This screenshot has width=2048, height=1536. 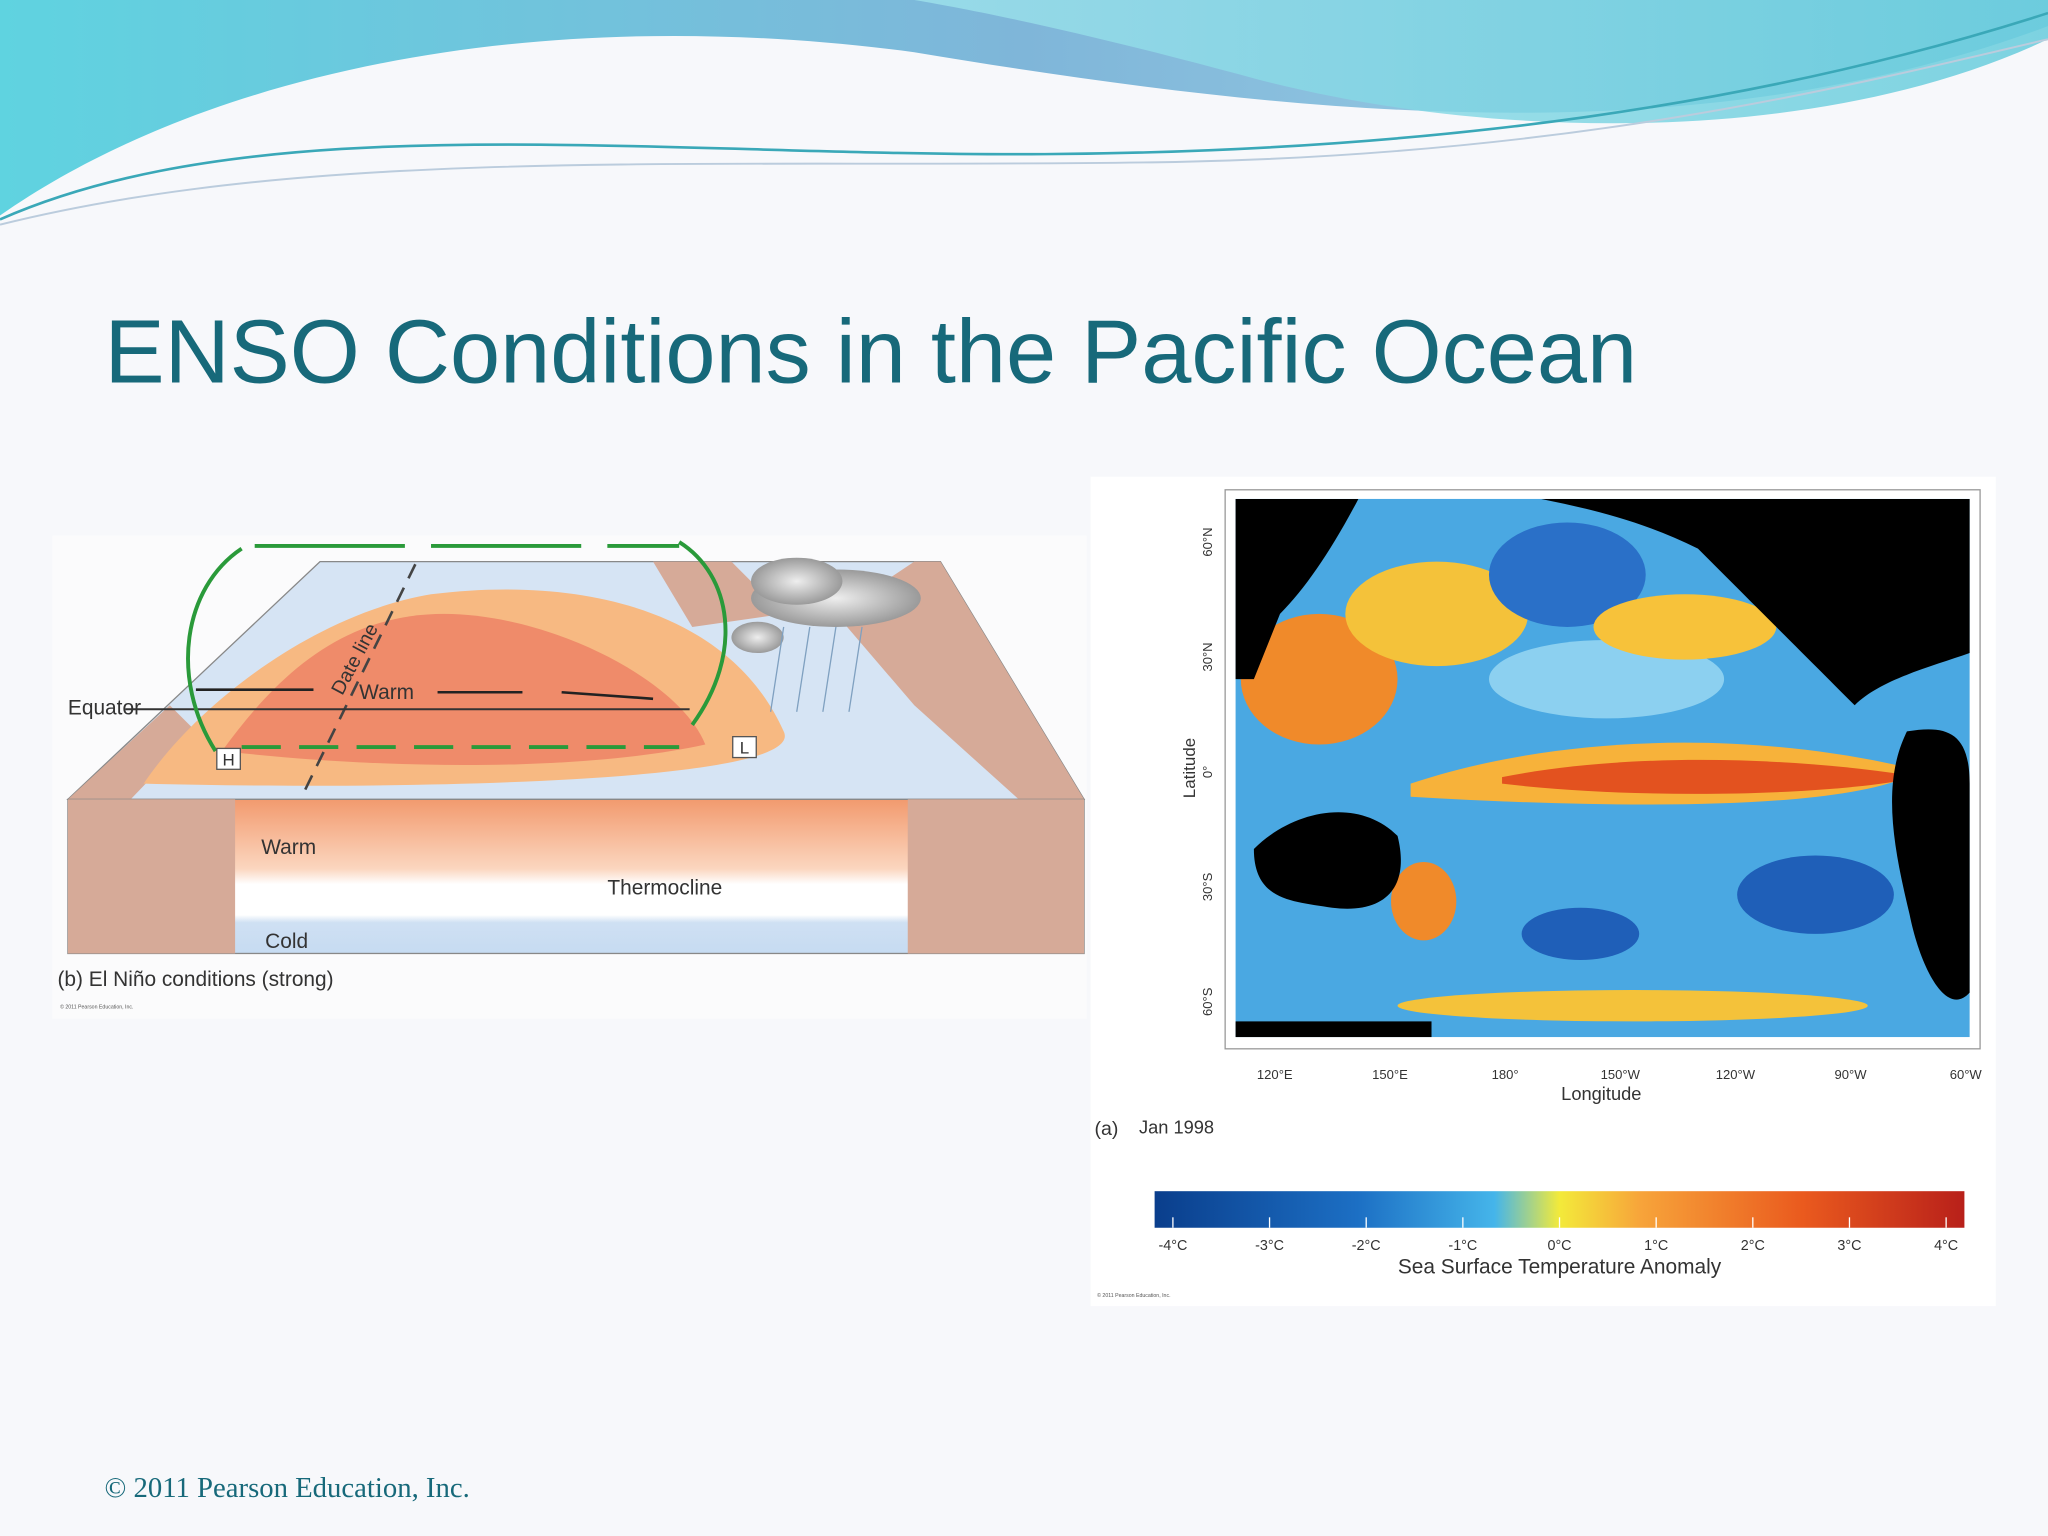 I want to click on scale-label: -4°C, so click(x=1172, y=1246).